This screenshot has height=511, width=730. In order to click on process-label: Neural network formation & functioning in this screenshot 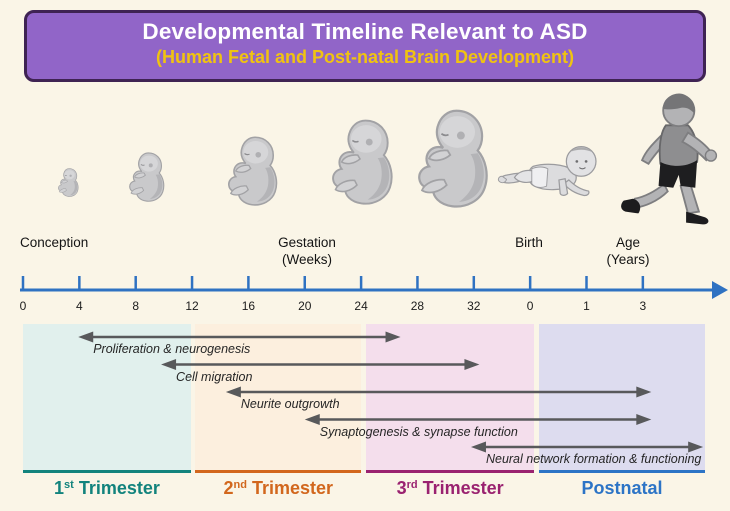, I will do `click(593, 459)`.